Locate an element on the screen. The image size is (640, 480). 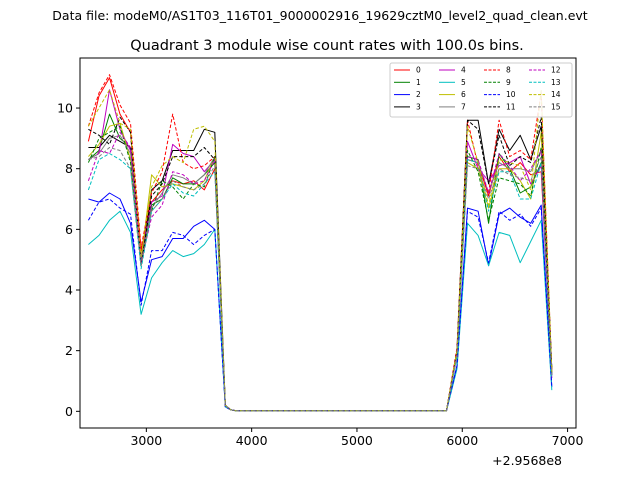
x-tick-label: 5000 is located at coordinates (357, 440).